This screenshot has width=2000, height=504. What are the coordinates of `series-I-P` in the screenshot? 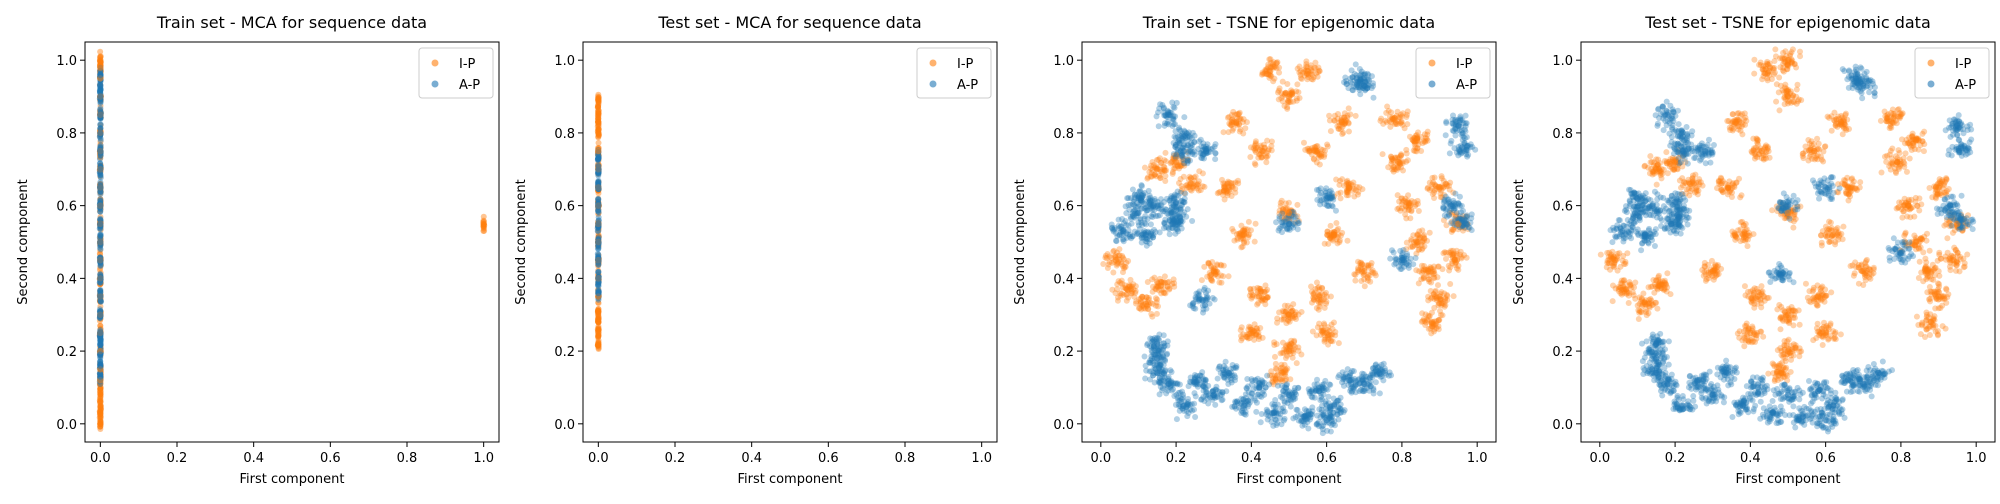 It's located at (292, 242).